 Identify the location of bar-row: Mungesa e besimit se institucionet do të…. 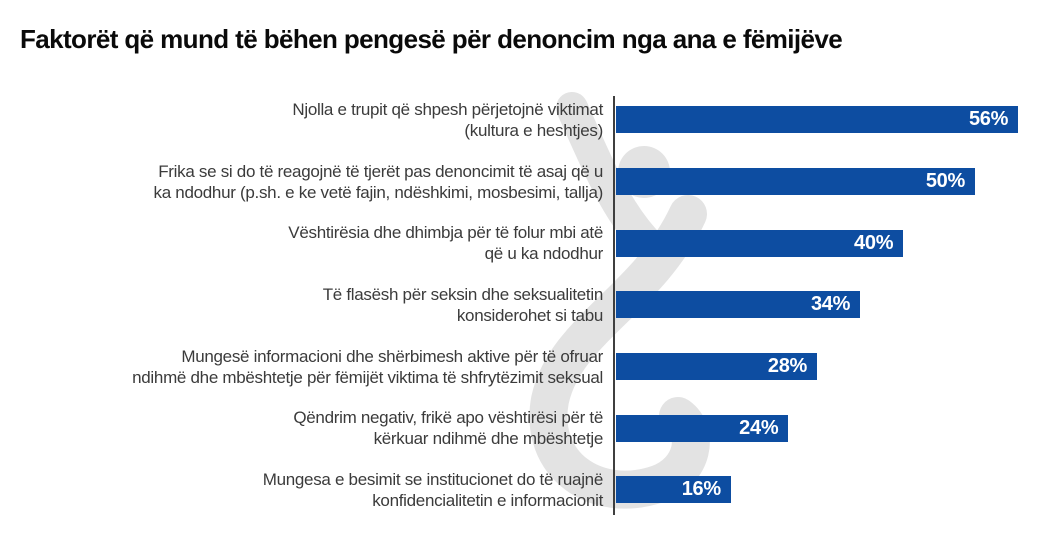
(521, 490).